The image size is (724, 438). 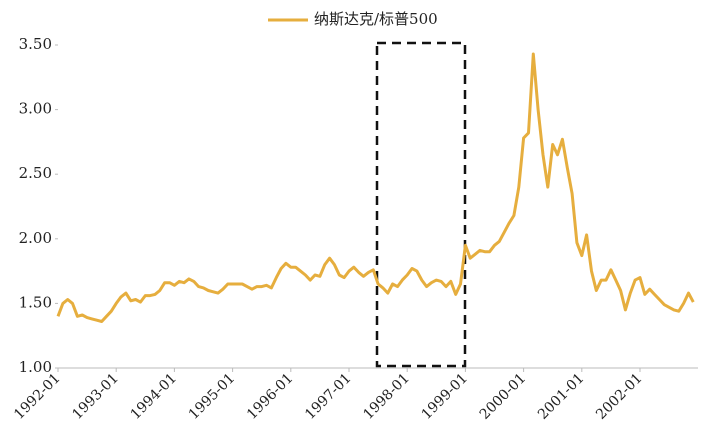 What do you see at coordinates (421, 204) in the screenshot?
I see `highlight-box` at bounding box center [421, 204].